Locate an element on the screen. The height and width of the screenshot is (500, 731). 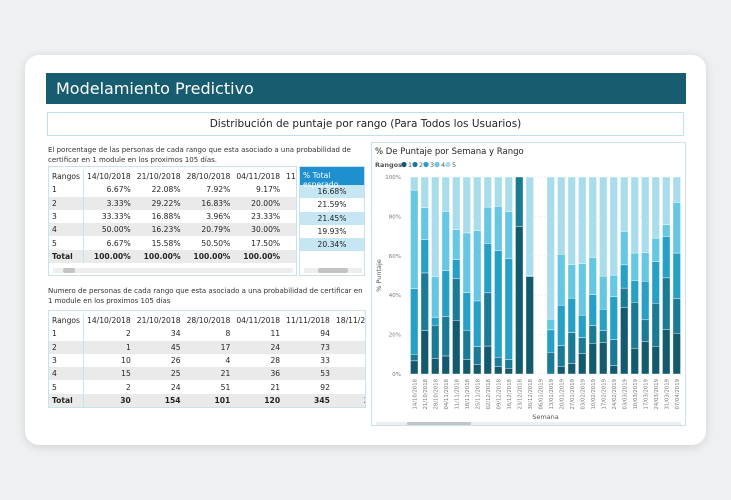
column-header: 28/10/2018 is located at coordinates (208, 321).